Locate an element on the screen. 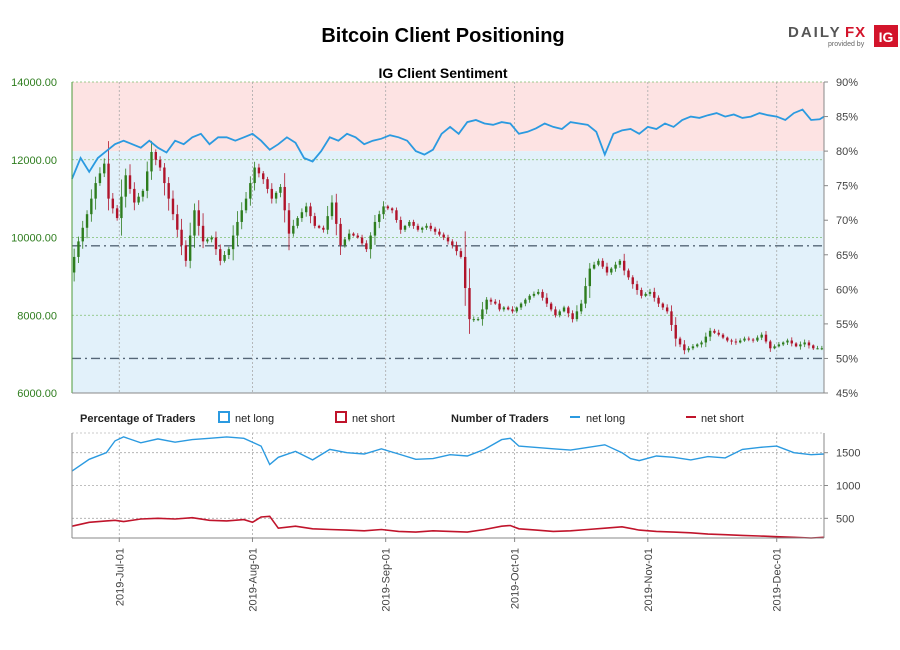  lower-axes: 1500 1000 500 is located at coordinates (465, 486).